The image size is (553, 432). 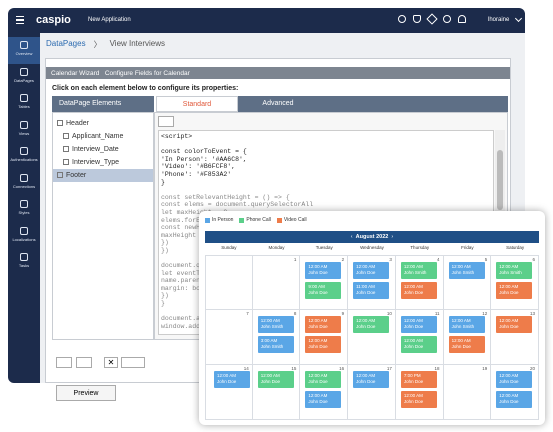 I want to click on day-name: Saturday, so click(x=515, y=247).